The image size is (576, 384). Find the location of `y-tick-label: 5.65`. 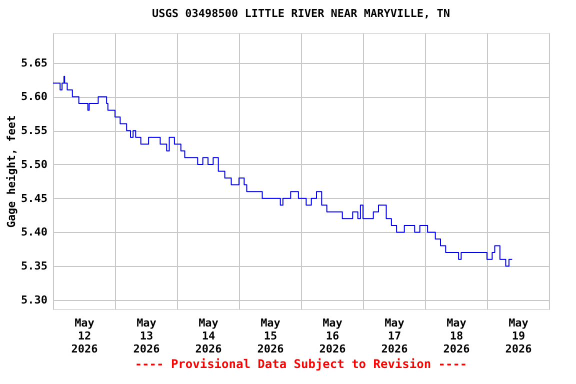

y-tick-label: 5.65 is located at coordinates (34, 63).